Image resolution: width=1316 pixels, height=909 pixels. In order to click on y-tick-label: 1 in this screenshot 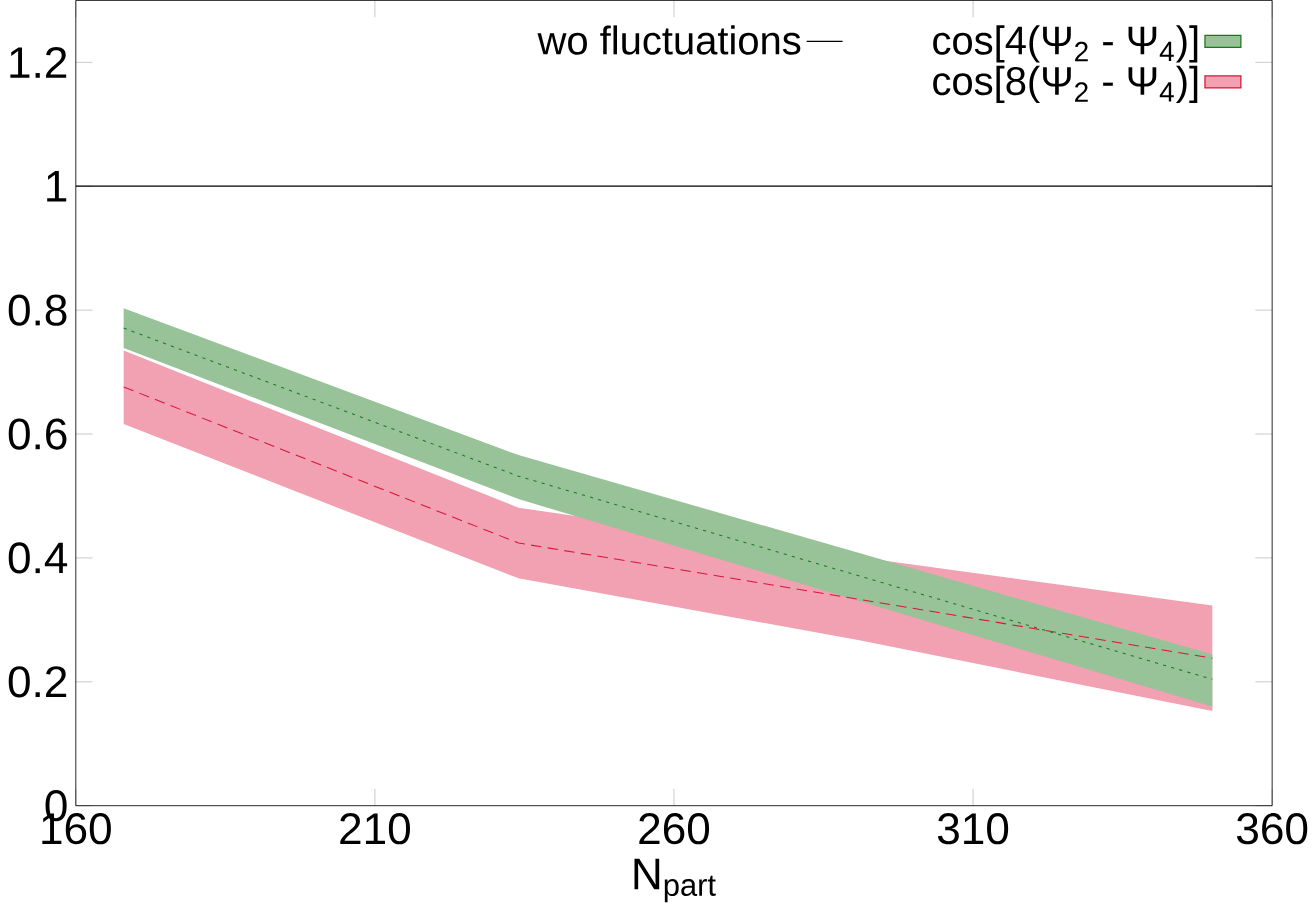, I will do `click(57, 186)`.